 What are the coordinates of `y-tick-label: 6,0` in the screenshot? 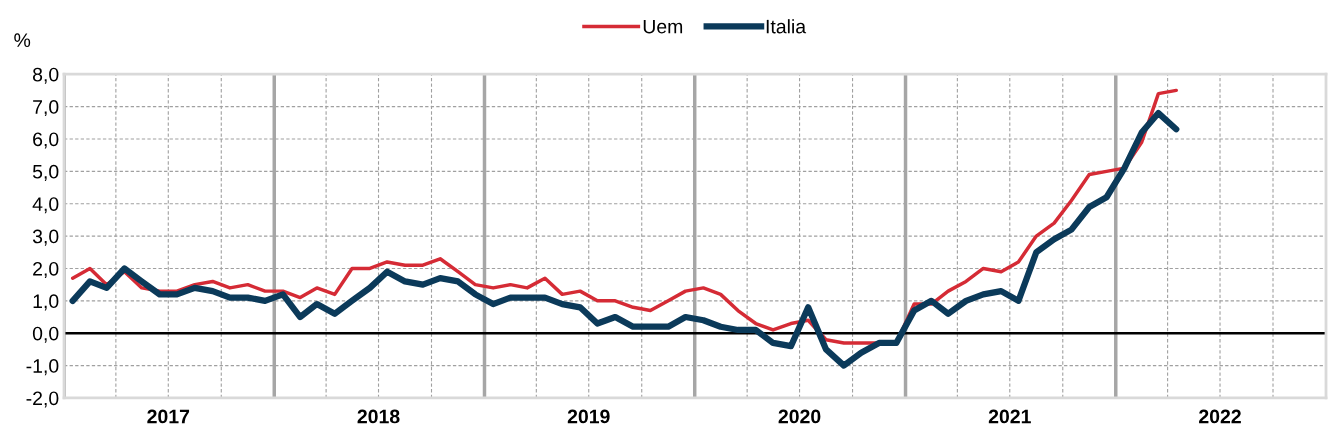 It's located at (46, 140).